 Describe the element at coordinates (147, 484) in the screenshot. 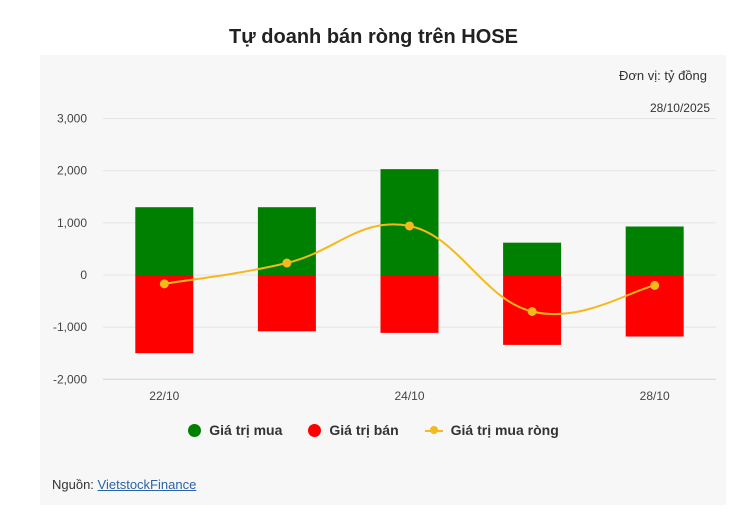

I see `source-link: VietstockFinance` at that location.